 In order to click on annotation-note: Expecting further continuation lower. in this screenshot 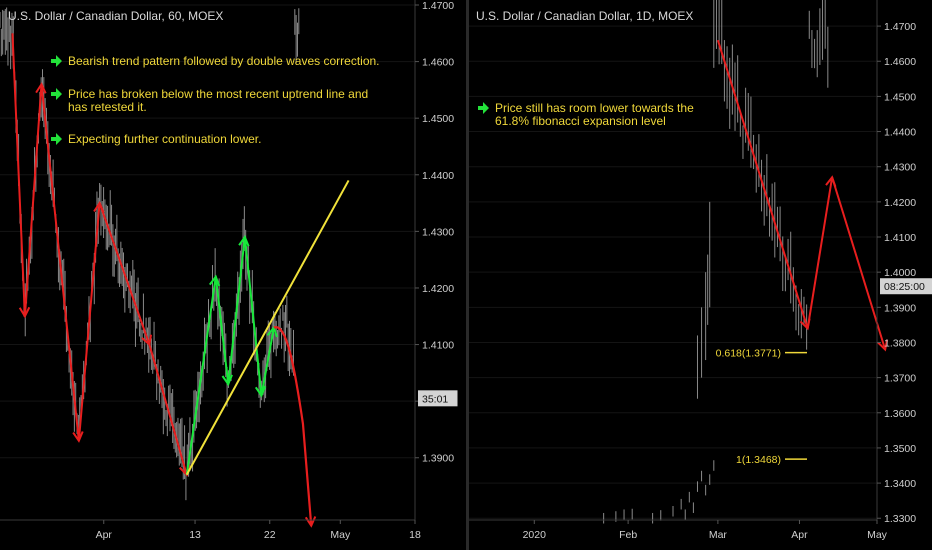, I will do `click(164, 139)`.